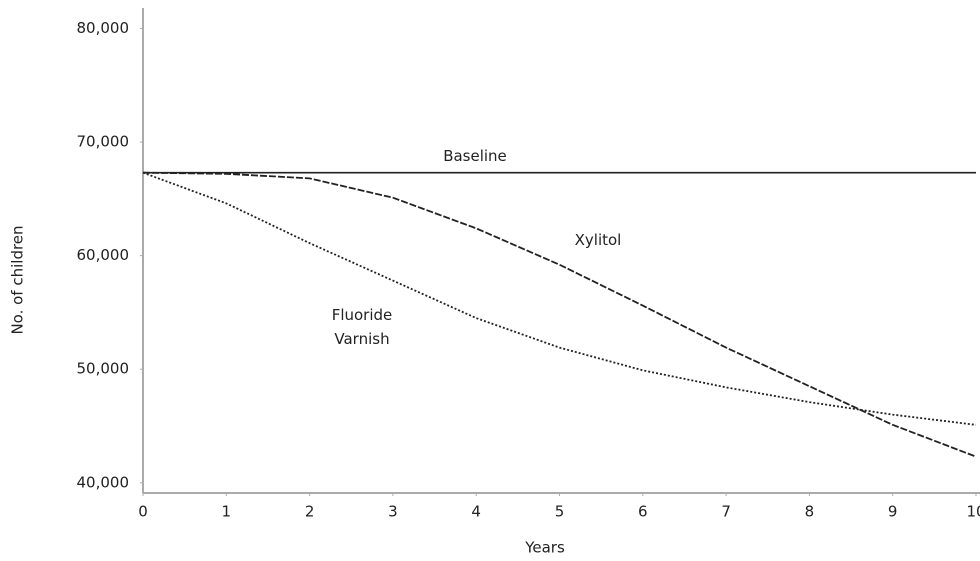 Image resolution: width=980 pixels, height=561 pixels. What do you see at coordinates (103, 482) in the screenshot?
I see `y-tick-label: 40,000` at bounding box center [103, 482].